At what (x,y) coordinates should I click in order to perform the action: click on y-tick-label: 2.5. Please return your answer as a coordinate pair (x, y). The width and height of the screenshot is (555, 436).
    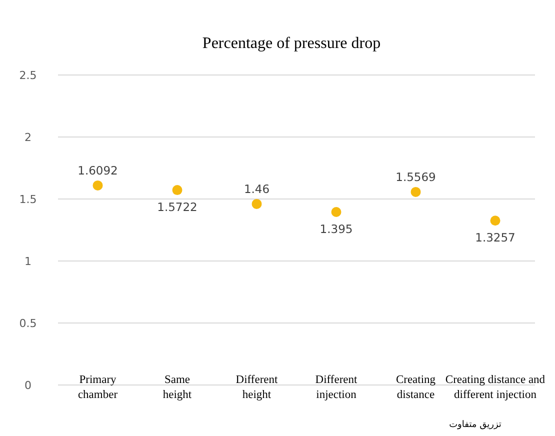
    Looking at the image, I should click on (28, 75).